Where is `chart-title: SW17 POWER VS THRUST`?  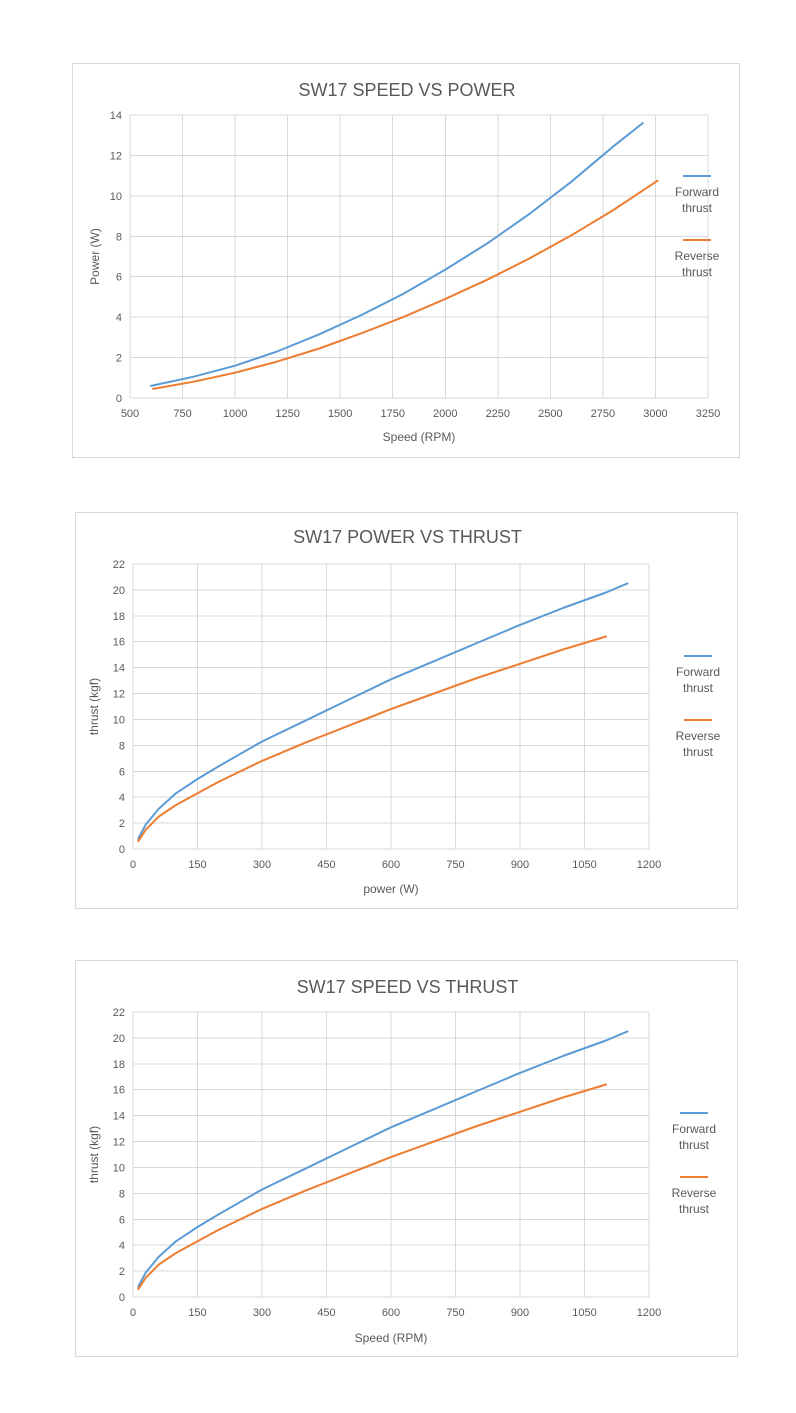 chart-title: SW17 POWER VS THRUST is located at coordinates (407, 537).